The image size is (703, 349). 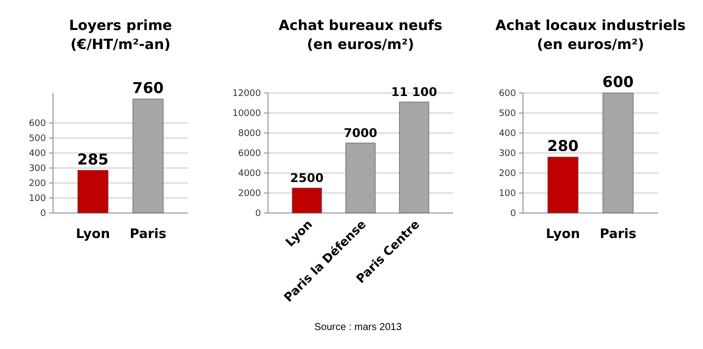 I want to click on y-tick-label: 10000, so click(x=247, y=114).